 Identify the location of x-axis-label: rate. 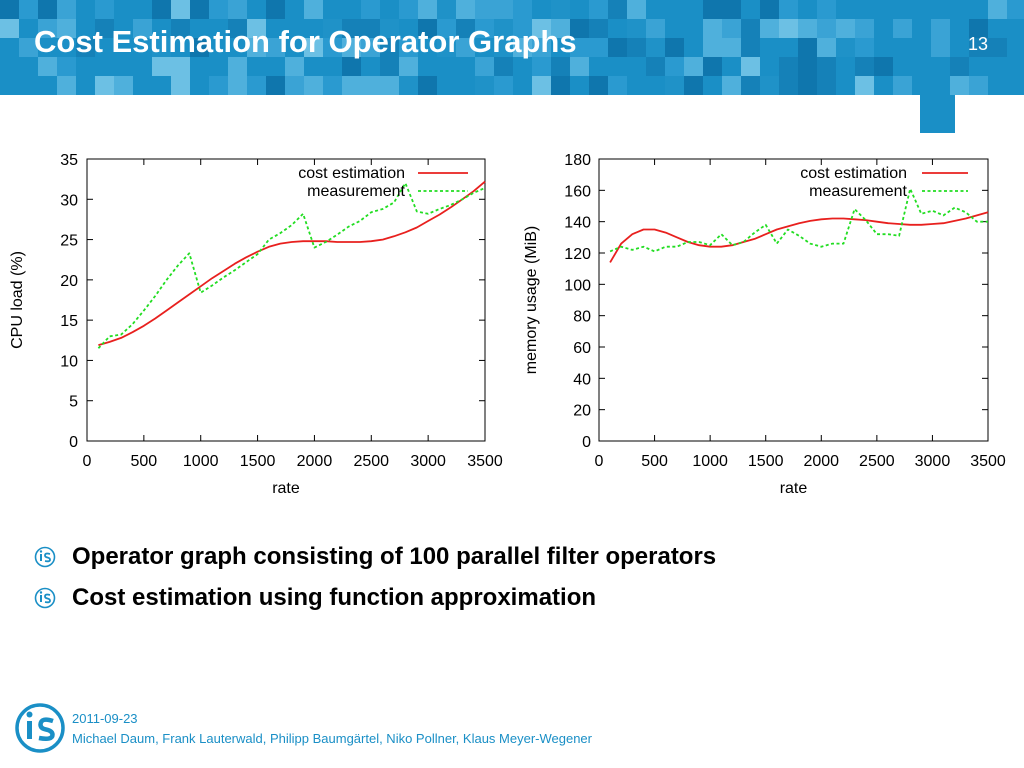
(286, 488).